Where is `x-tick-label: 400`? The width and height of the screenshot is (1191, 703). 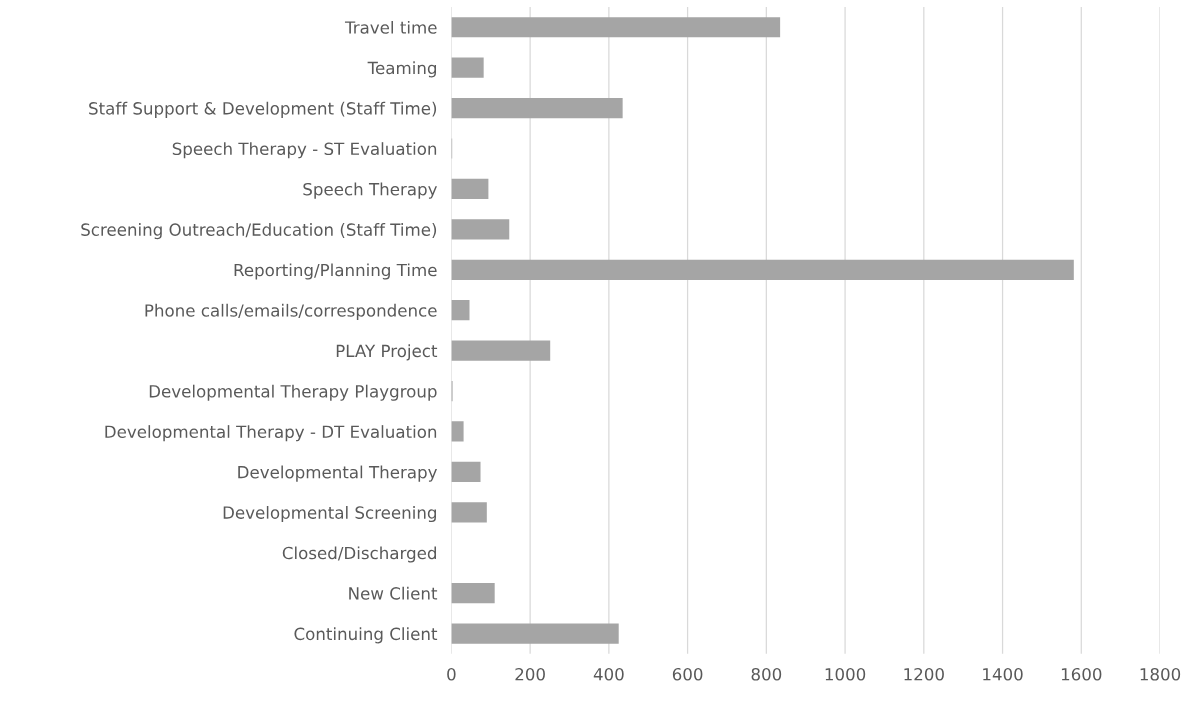 x-tick-label: 400 is located at coordinates (608, 674).